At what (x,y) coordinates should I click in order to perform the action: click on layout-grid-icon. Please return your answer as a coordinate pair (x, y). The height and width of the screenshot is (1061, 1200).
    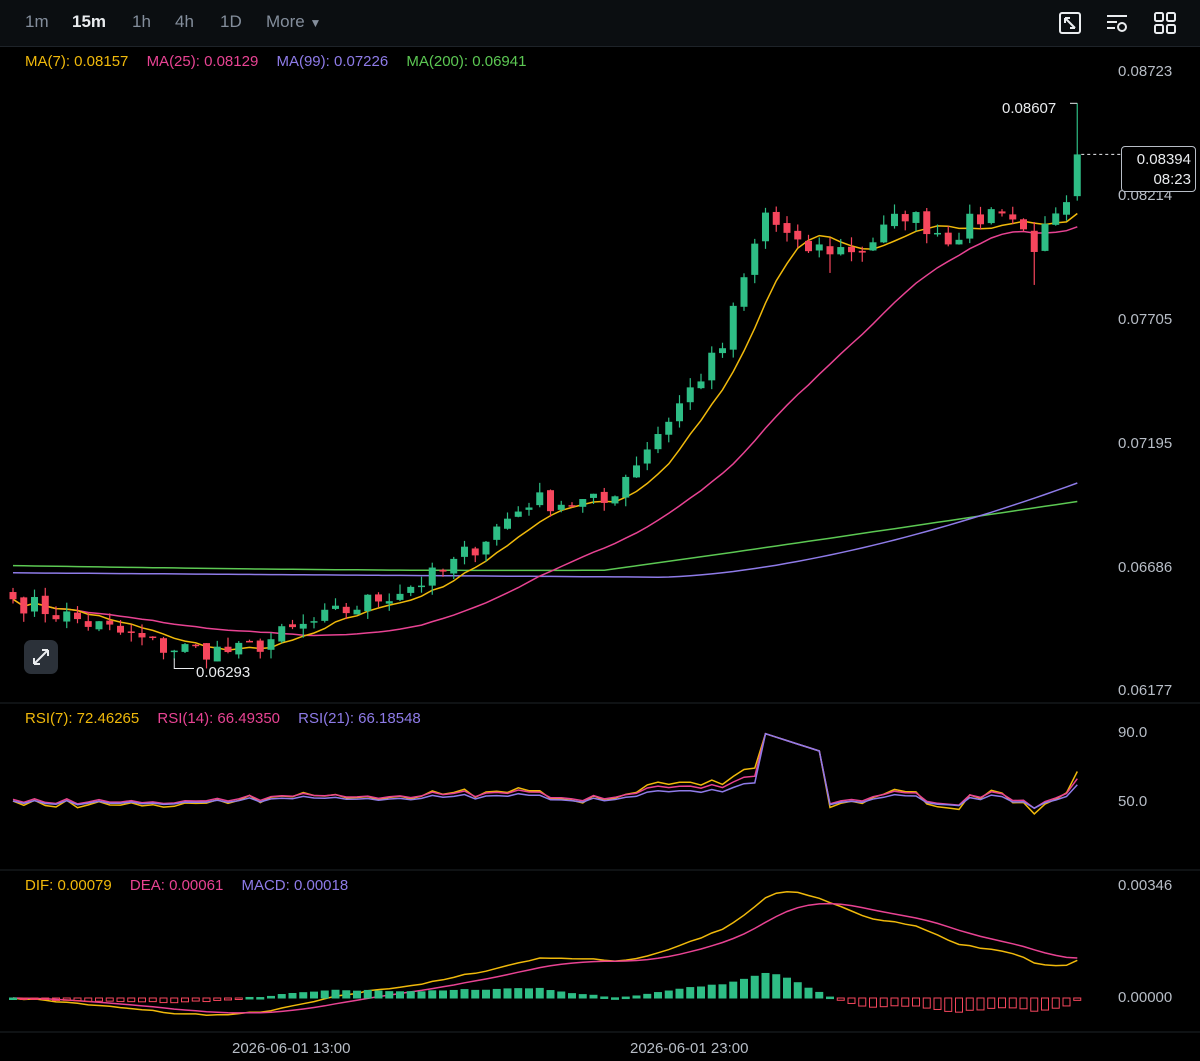
    Looking at the image, I should click on (1165, 23).